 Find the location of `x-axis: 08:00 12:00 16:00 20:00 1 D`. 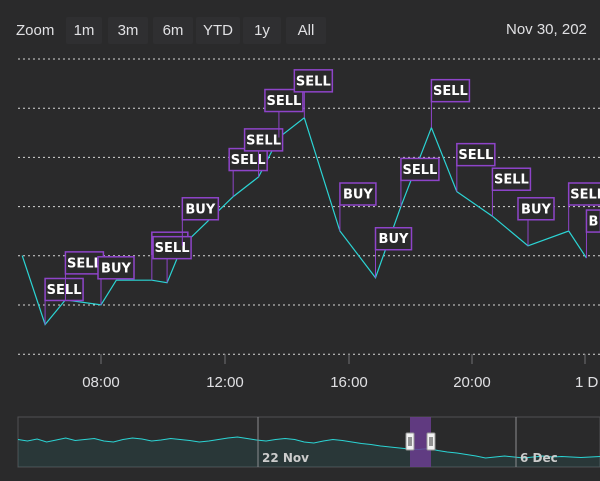

x-axis: 08:00 12:00 16:00 20:00 1 D is located at coordinates (340, 372).